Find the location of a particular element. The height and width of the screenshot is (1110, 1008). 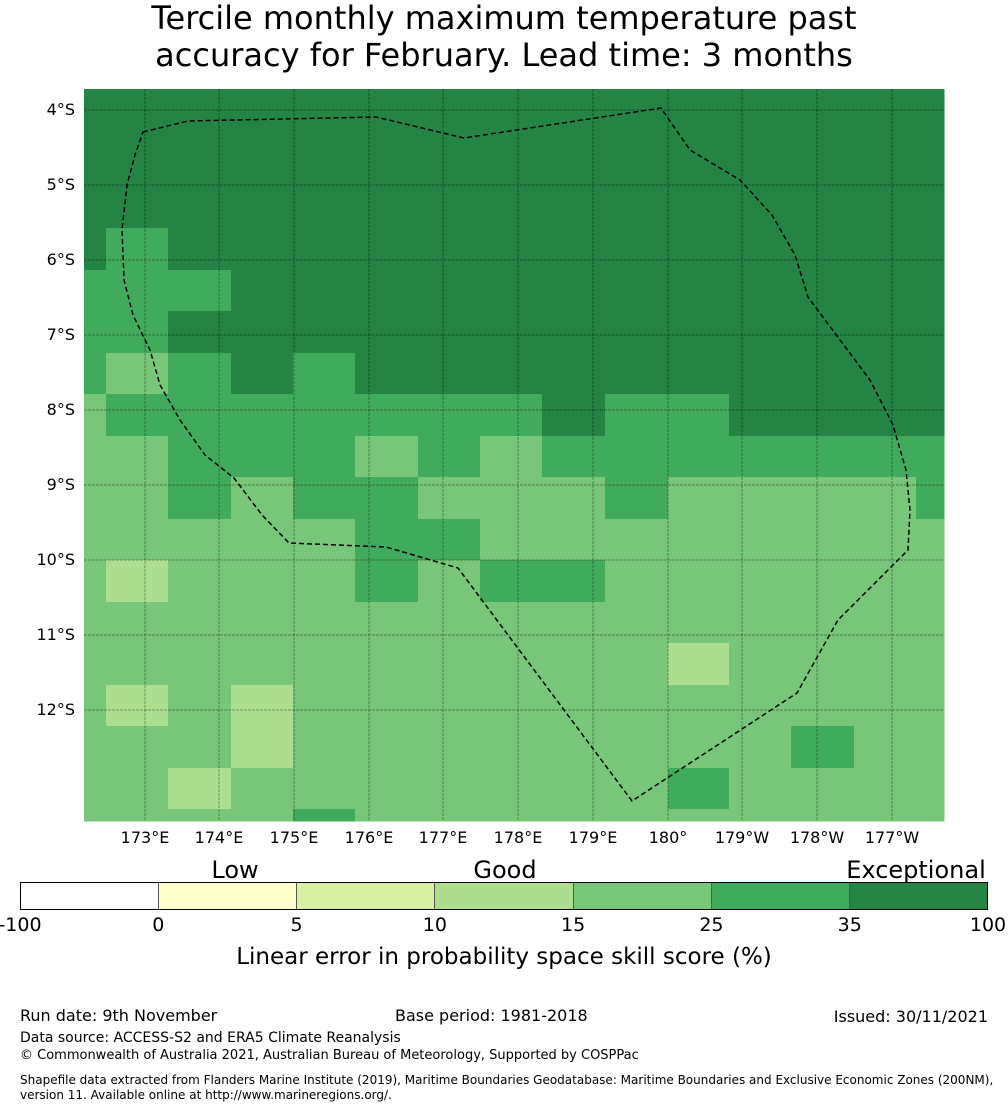

colorbar-tick: 100 is located at coordinates (988, 925).